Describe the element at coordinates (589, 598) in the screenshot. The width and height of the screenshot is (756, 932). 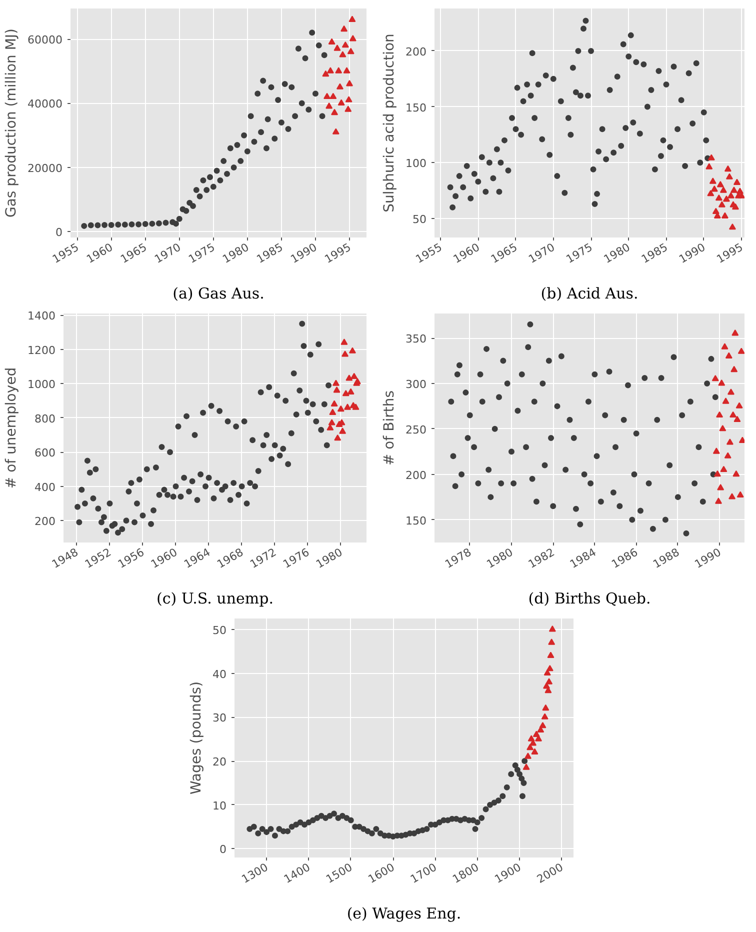
I see `x-axis-title: (d) Births Queb.` at that location.